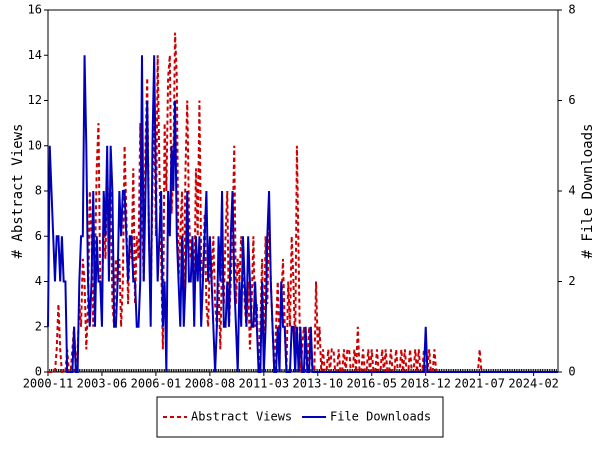  Describe the element at coordinates (571, 10) in the screenshot. I see `y2-tick-label: 8` at that location.